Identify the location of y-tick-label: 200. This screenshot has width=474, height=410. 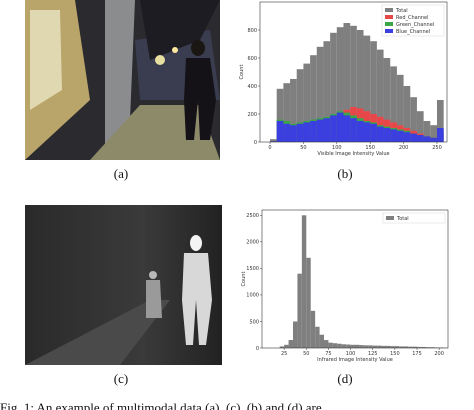
(252, 115).